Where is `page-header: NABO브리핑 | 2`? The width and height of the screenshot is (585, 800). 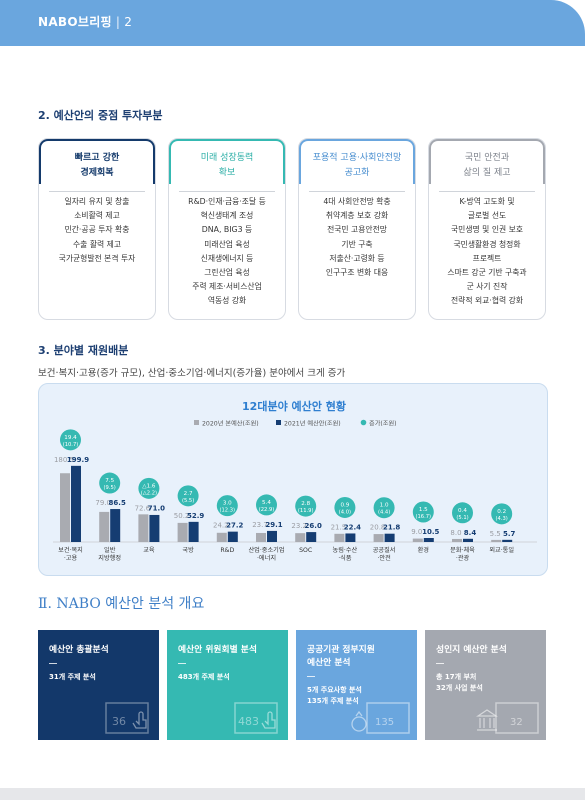
page-header: NABO브리핑 | 2 is located at coordinates (292, 23).